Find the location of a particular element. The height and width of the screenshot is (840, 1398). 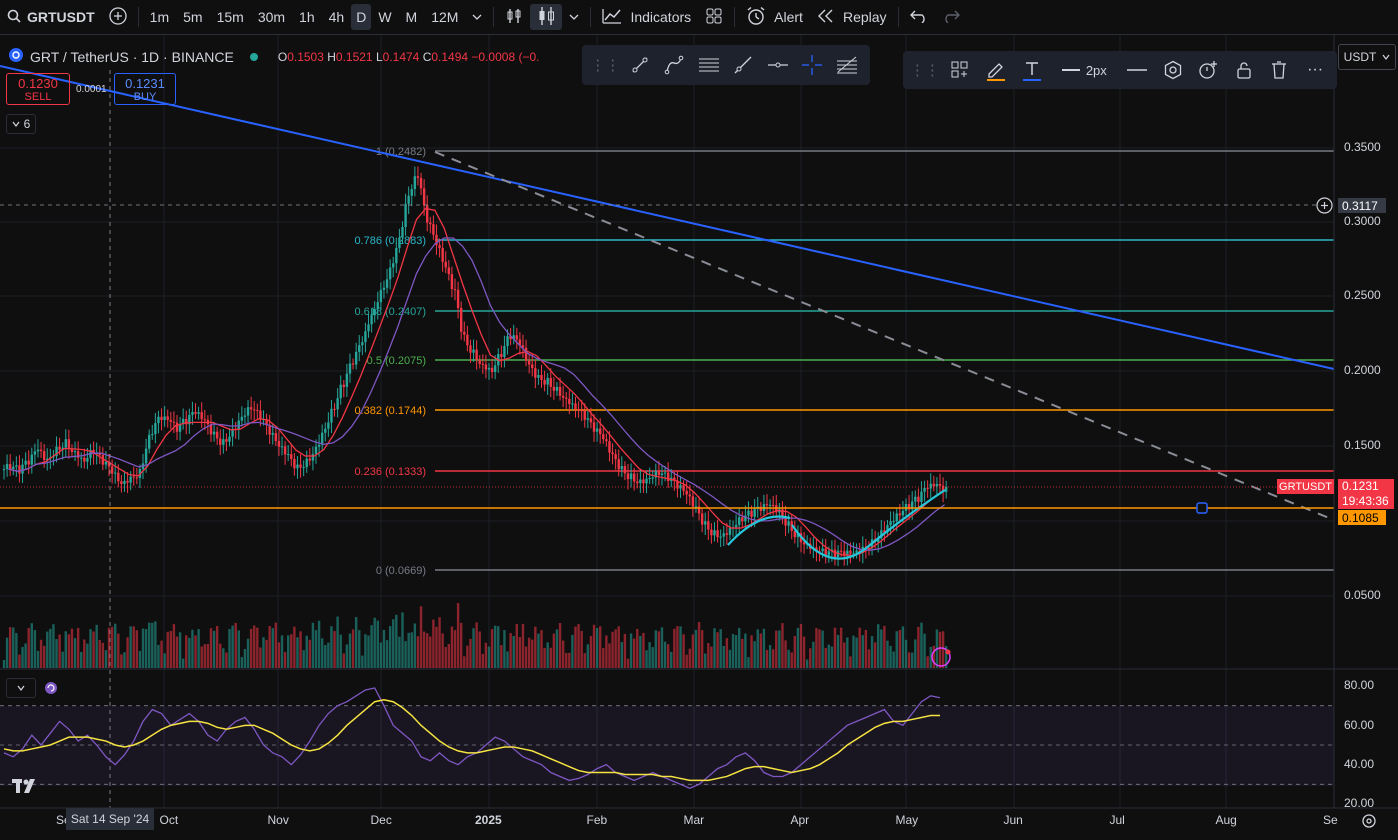

redo-button is located at coordinates (951, 17).